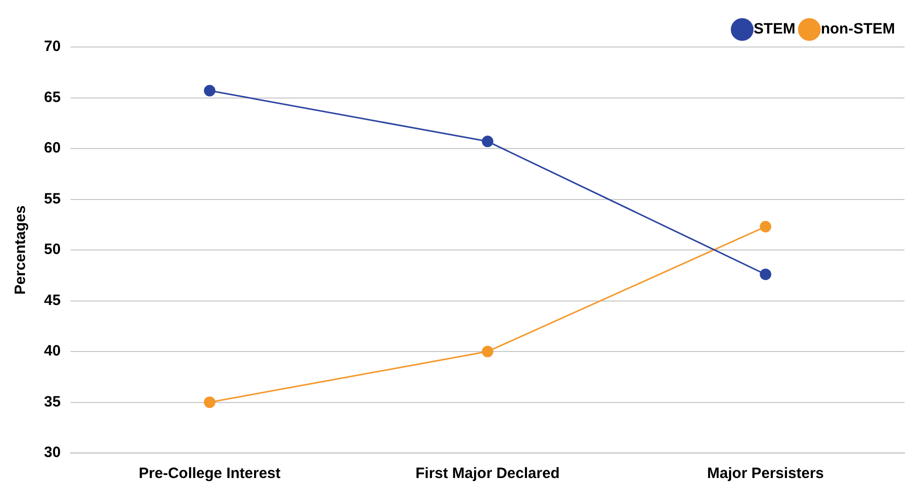 Image resolution: width=919 pixels, height=503 pixels. Describe the element at coordinates (765, 473) in the screenshot. I see `x-tick-label: Major Persisters` at that location.